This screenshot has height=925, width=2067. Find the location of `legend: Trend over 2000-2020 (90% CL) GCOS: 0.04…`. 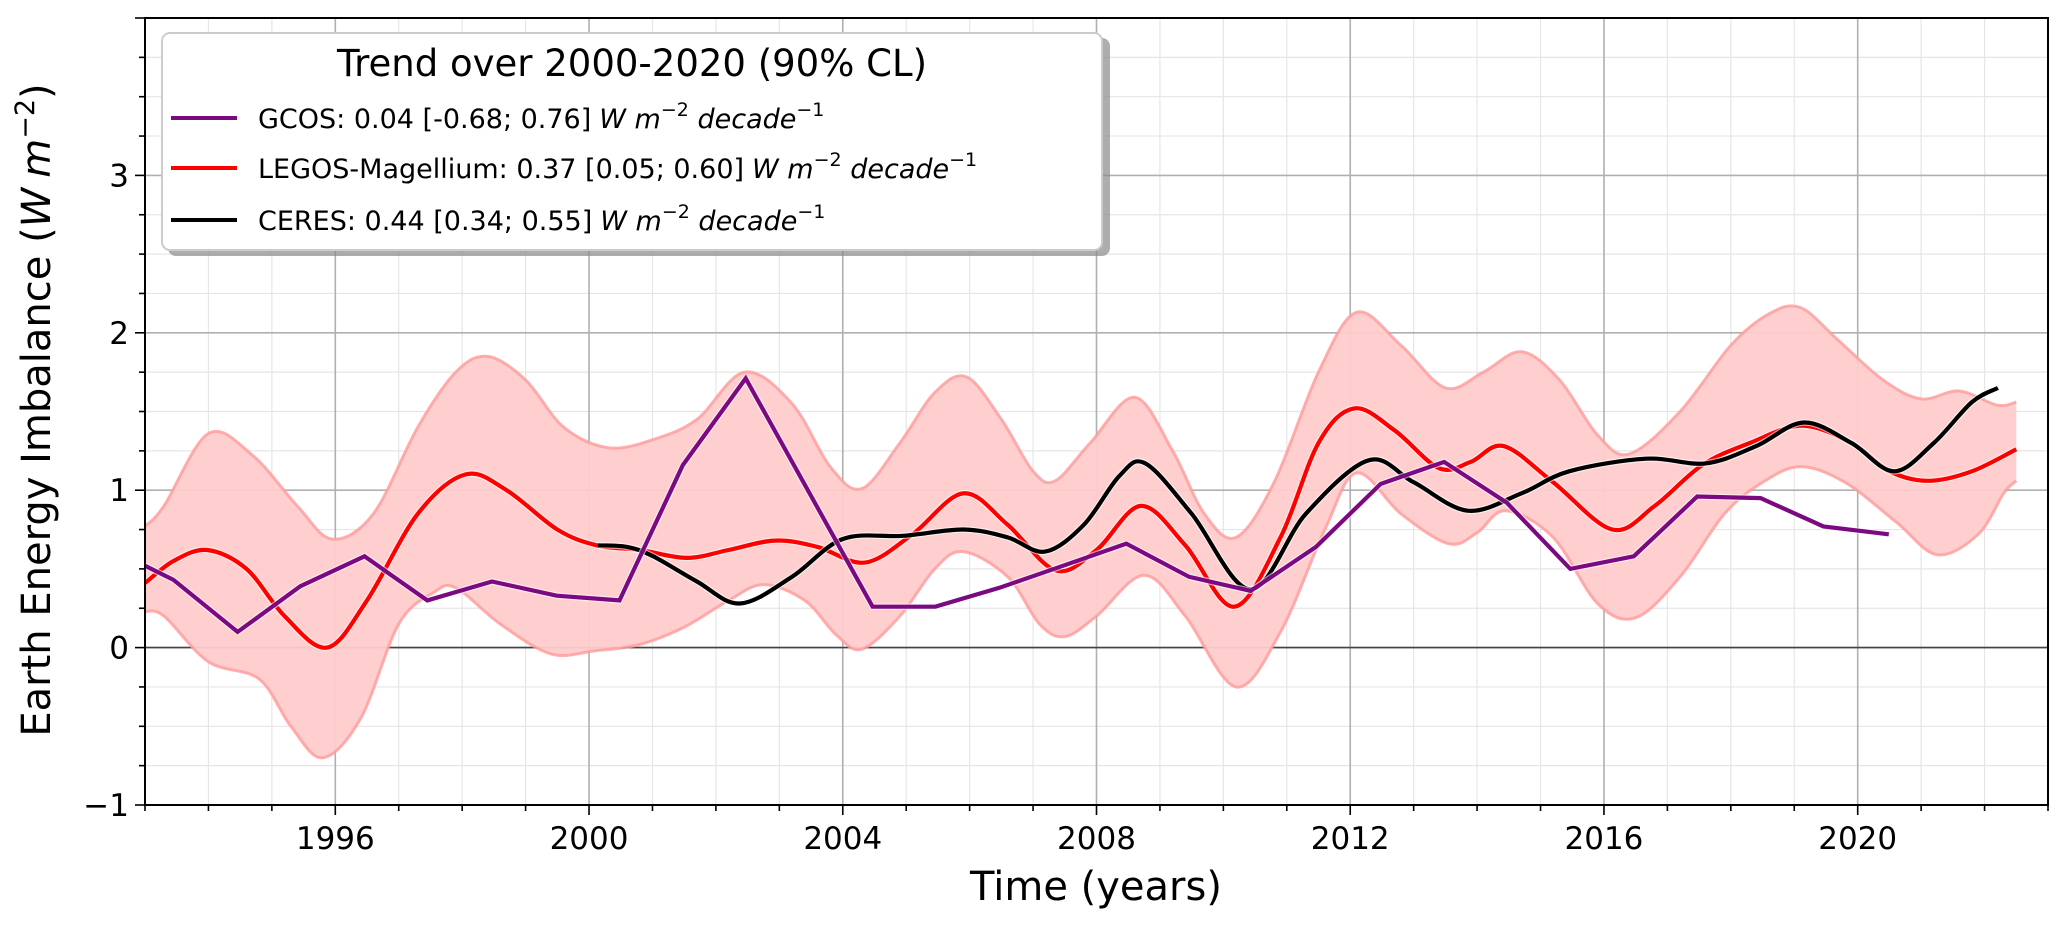

legend: Trend over 2000-2020 (90% CL) GCOS: 0.04… is located at coordinates (635, 144).